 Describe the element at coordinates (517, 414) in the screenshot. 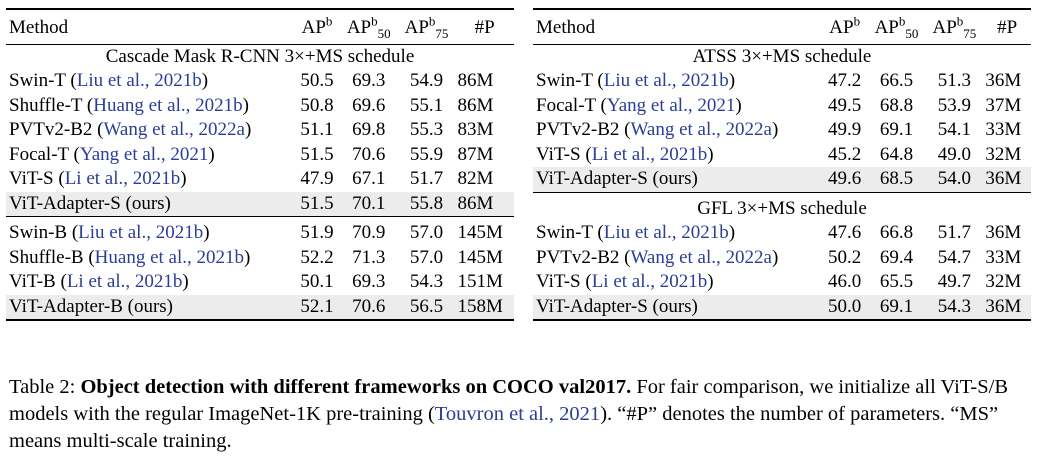

I see `citation-link: Touvron et al., 2021` at that location.